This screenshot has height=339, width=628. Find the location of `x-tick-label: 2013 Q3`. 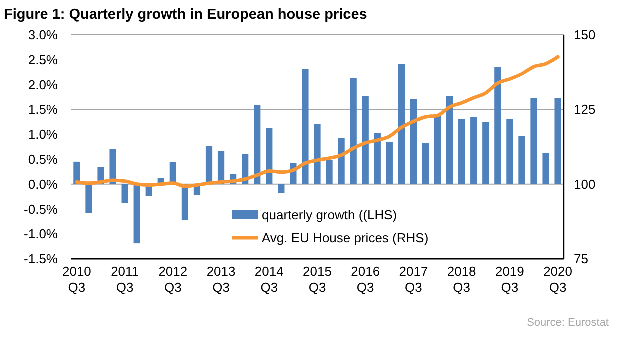

x-tick-label: 2013 Q3 is located at coordinates (221, 279).